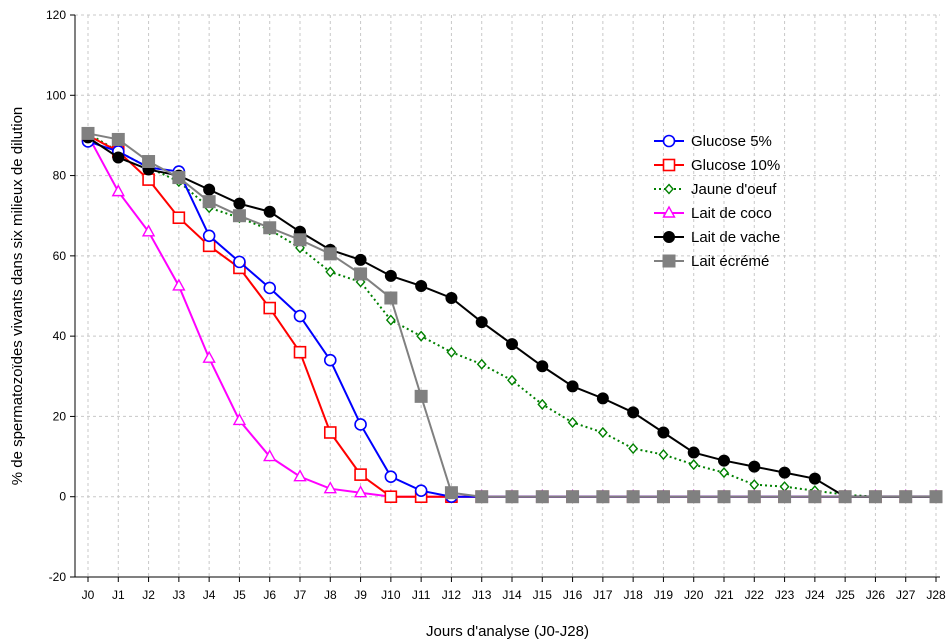  Describe the element at coordinates (711, 261) in the screenshot. I see `legend-item: Lait écrémé` at that location.